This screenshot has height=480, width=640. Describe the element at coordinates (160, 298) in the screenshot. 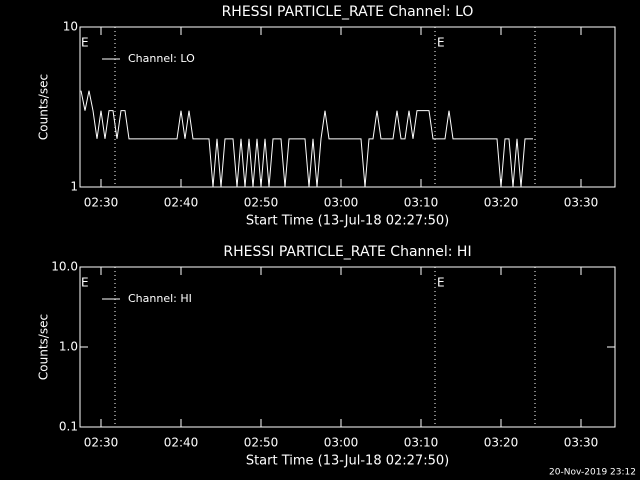

I see `legend-label: Channel: HI` at that location.